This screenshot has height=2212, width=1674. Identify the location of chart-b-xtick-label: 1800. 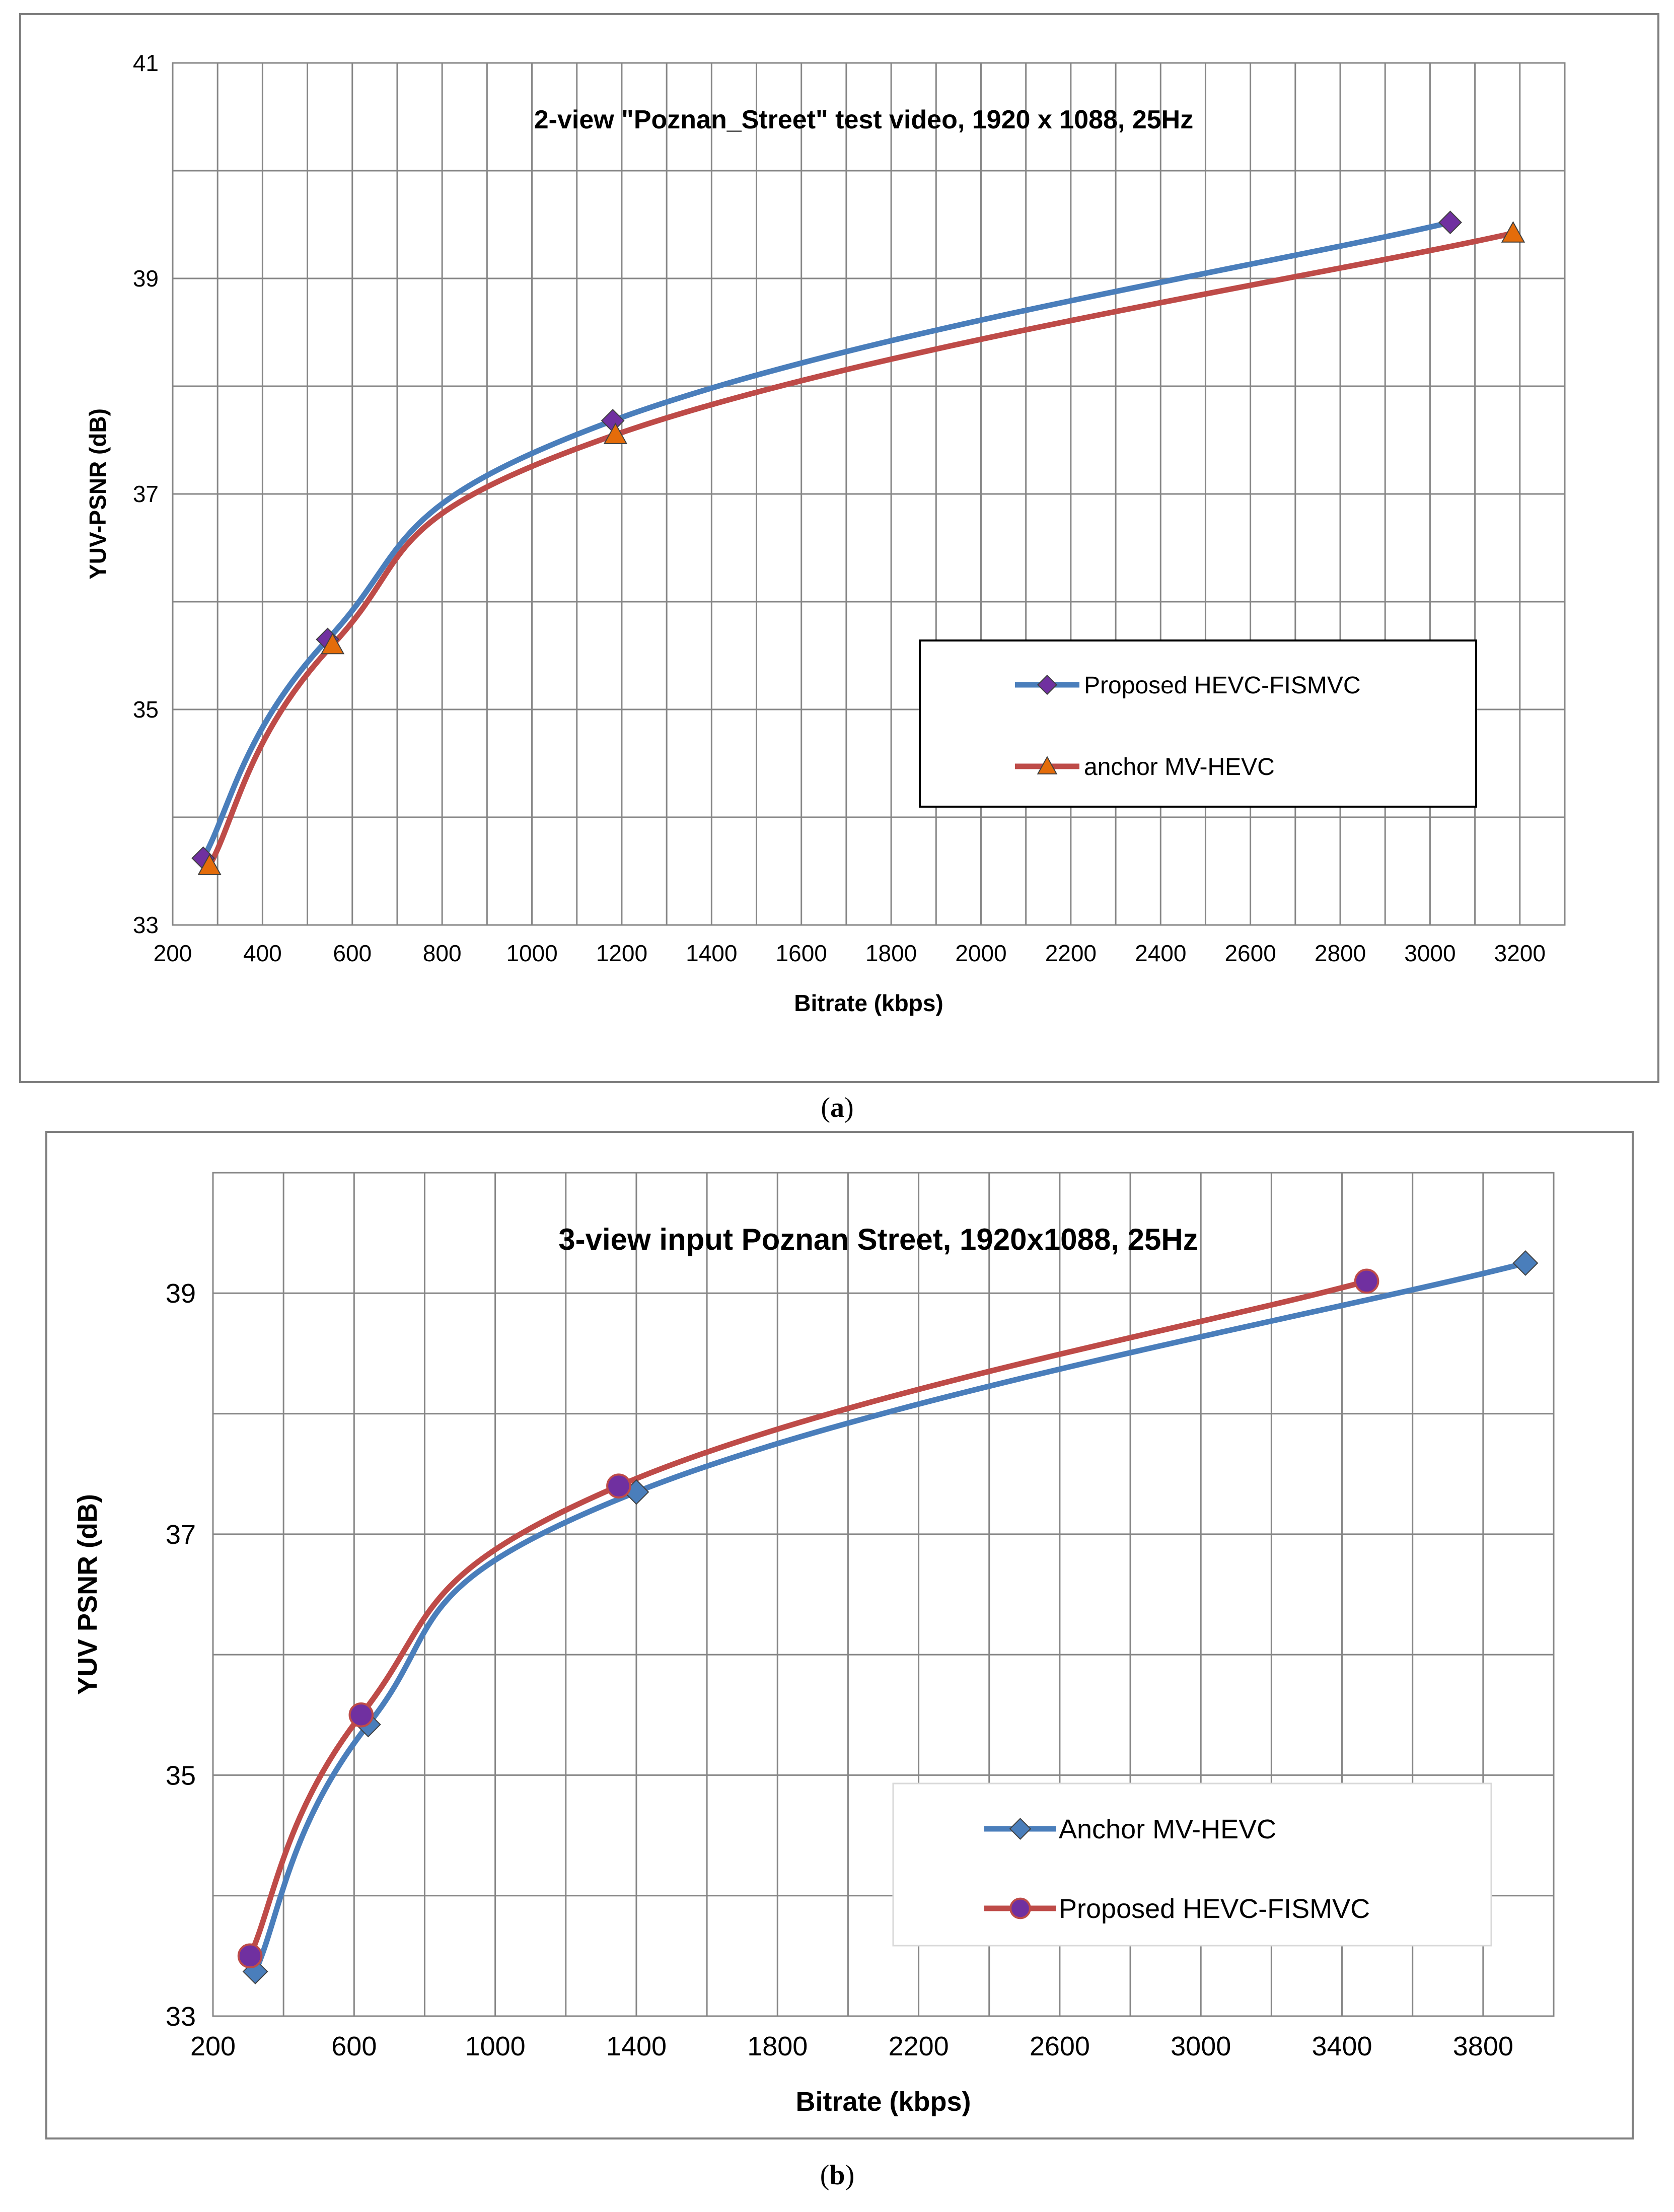
(778, 2046).